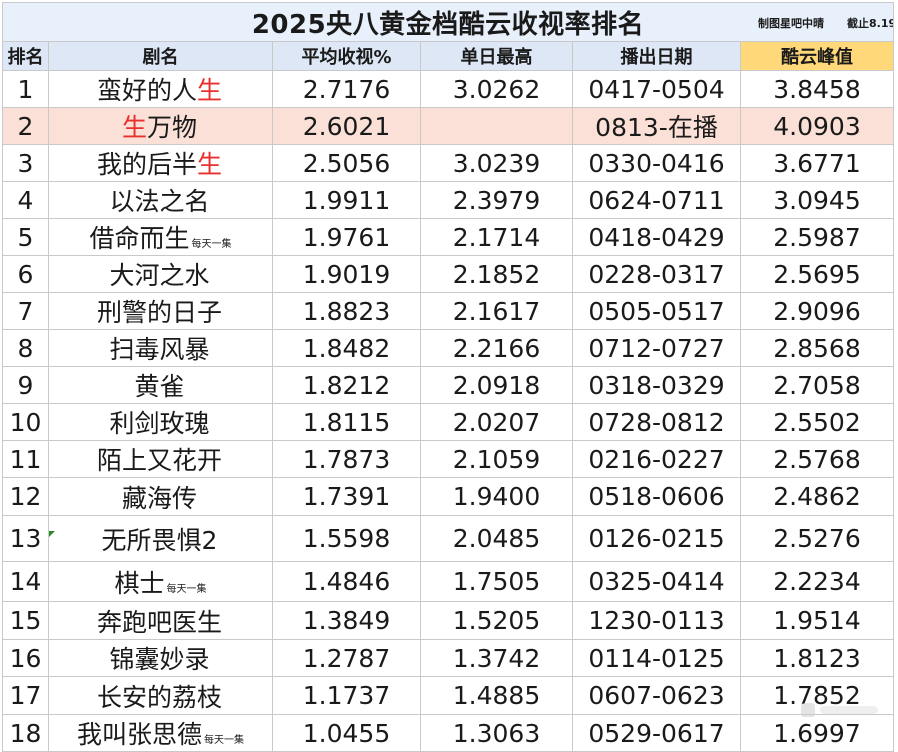  I want to click on rank-cell: 14, so click(25, 581).